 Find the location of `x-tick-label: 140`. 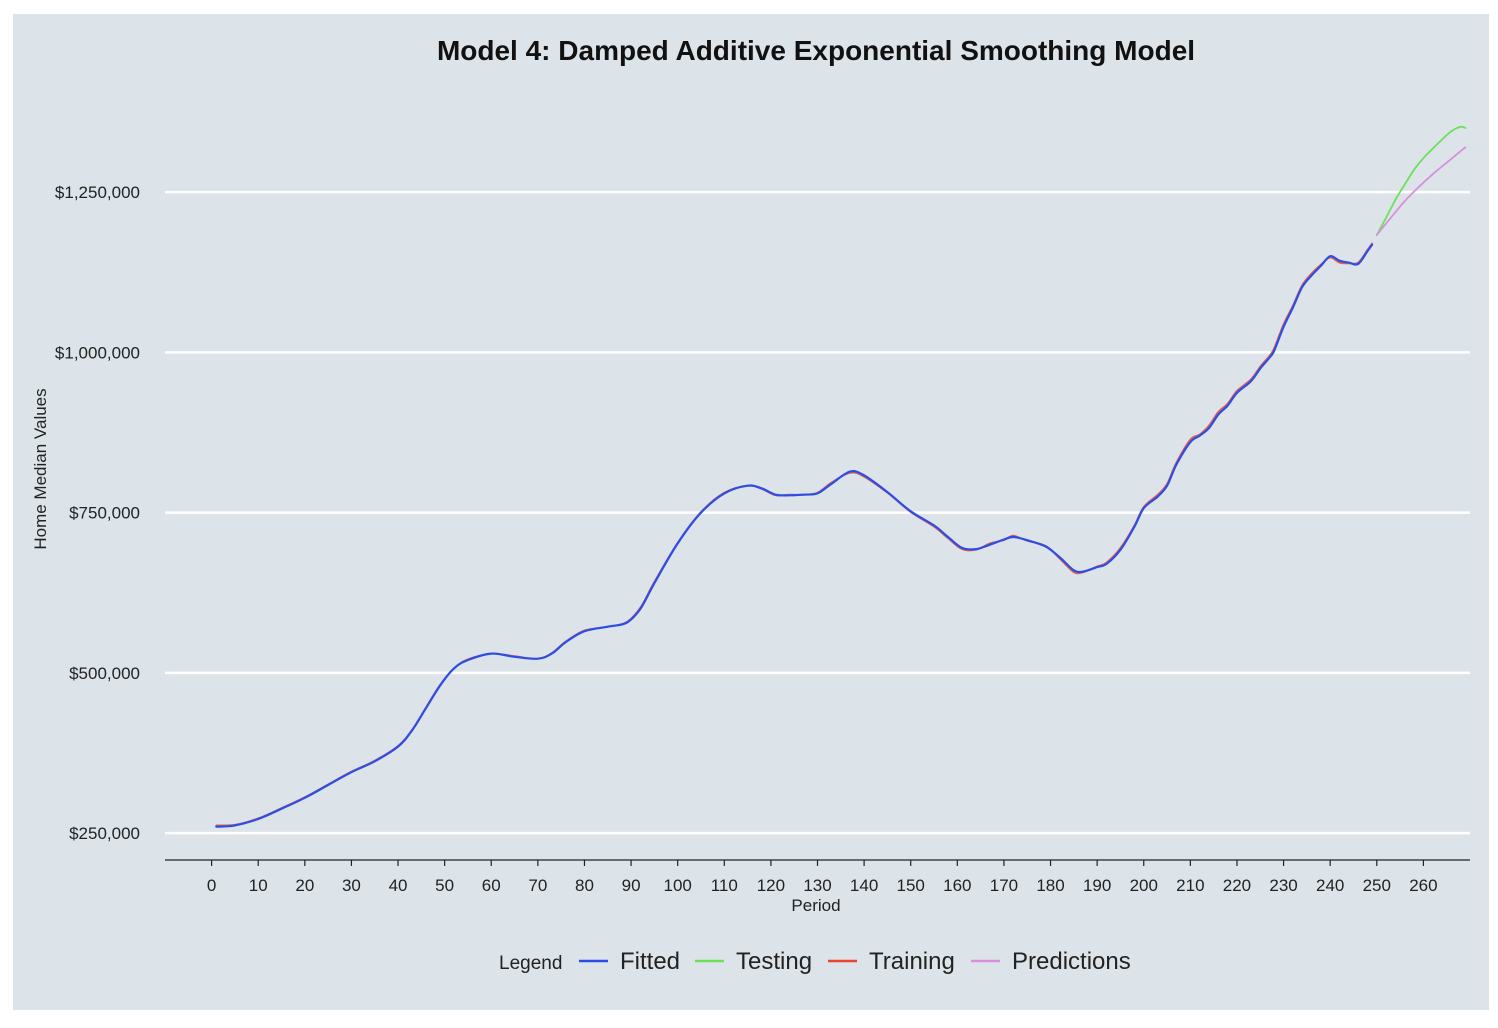

x-tick-label: 140 is located at coordinates (864, 885).